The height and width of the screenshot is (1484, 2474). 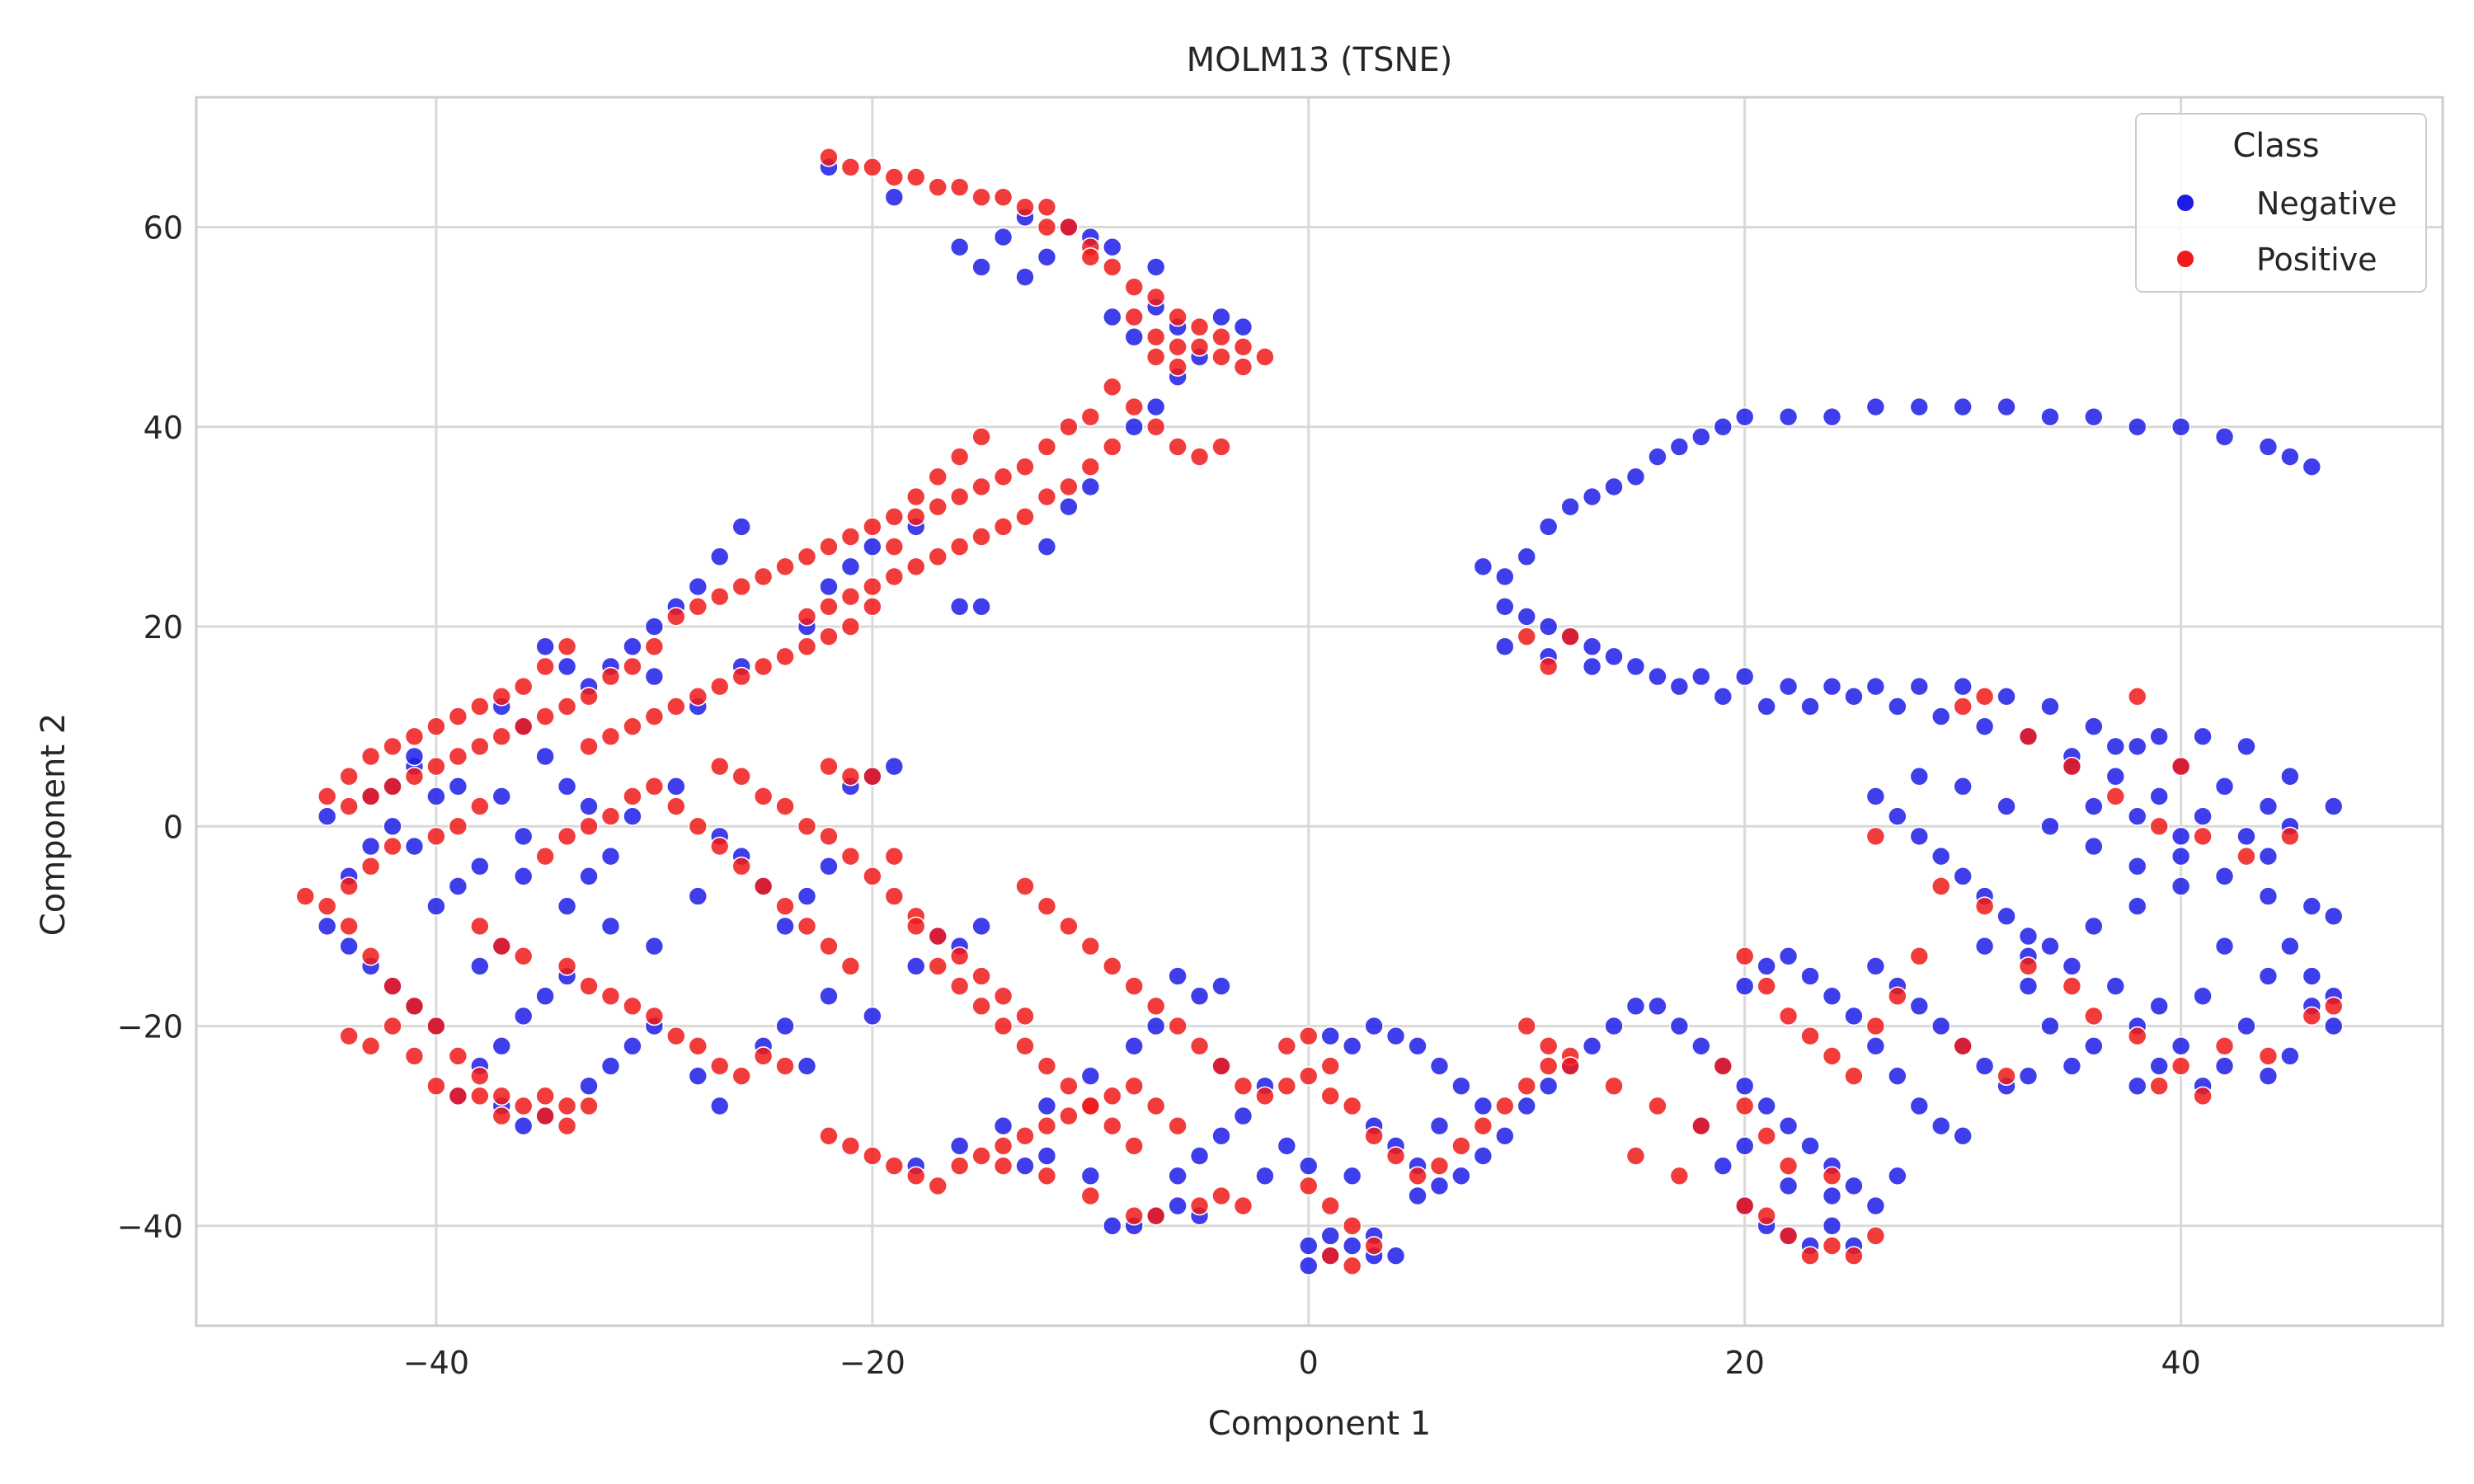 I want to click on chart-title: MOLM13 (TSNE), so click(x=1320, y=60).